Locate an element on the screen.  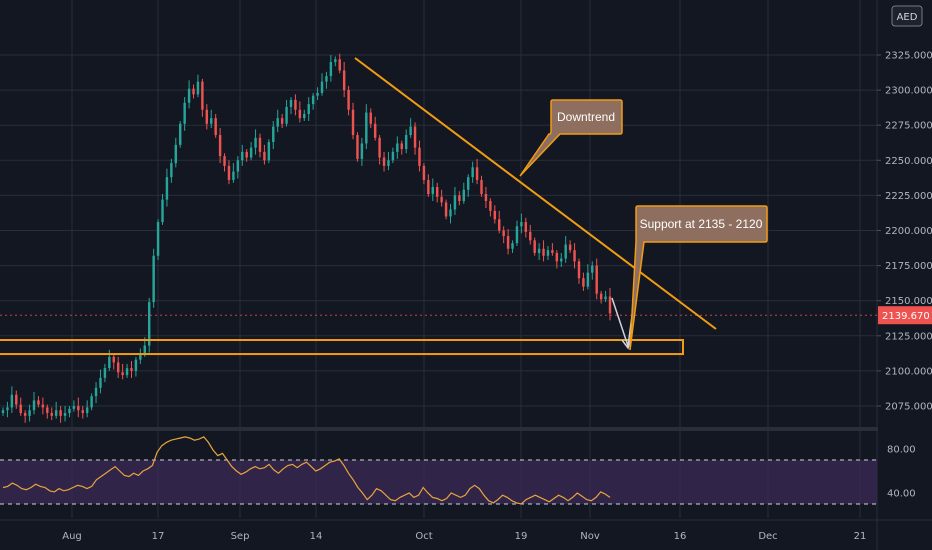
callout-downtrend-box is located at coordinates (571, 138).